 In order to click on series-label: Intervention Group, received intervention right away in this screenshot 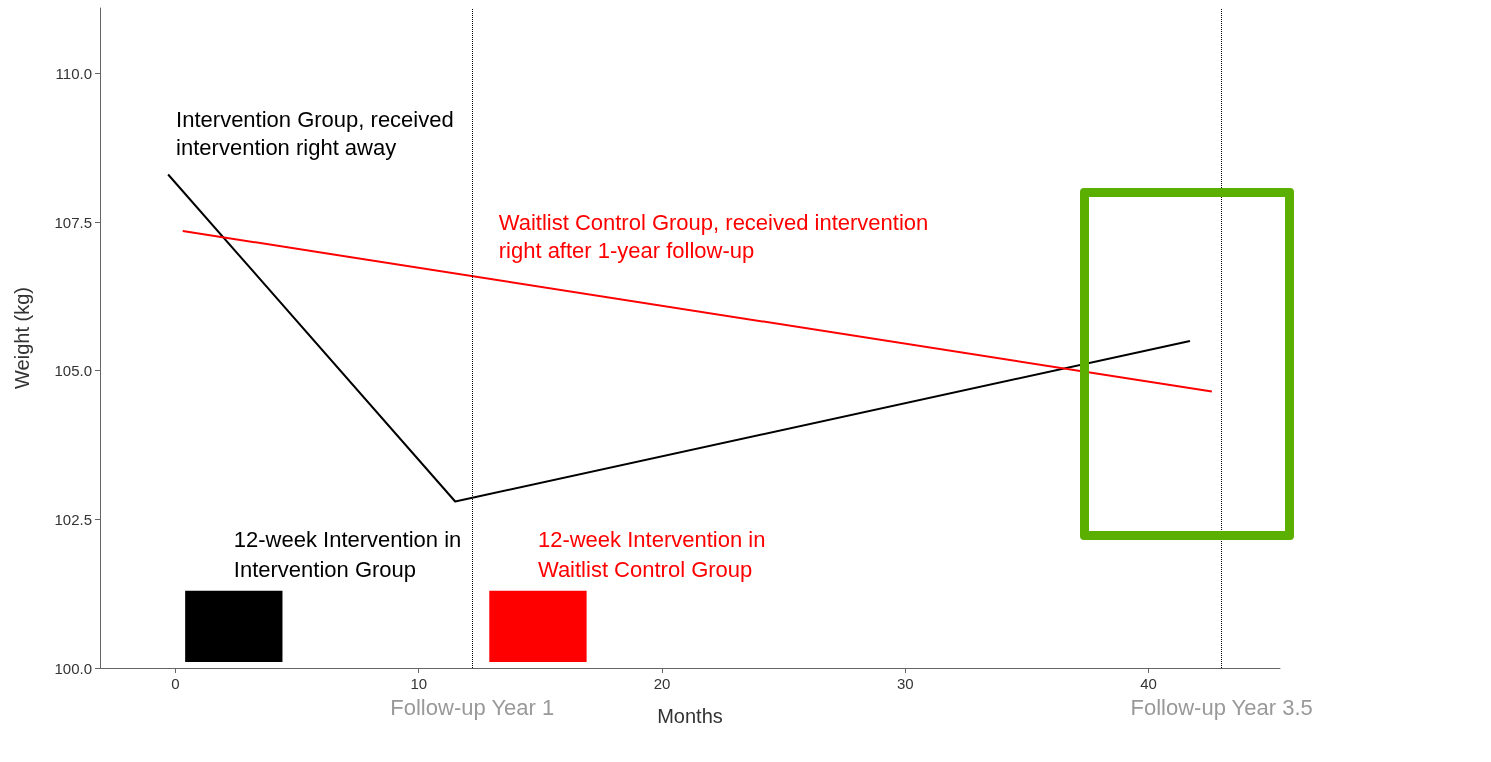, I will do `click(315, 134)`.